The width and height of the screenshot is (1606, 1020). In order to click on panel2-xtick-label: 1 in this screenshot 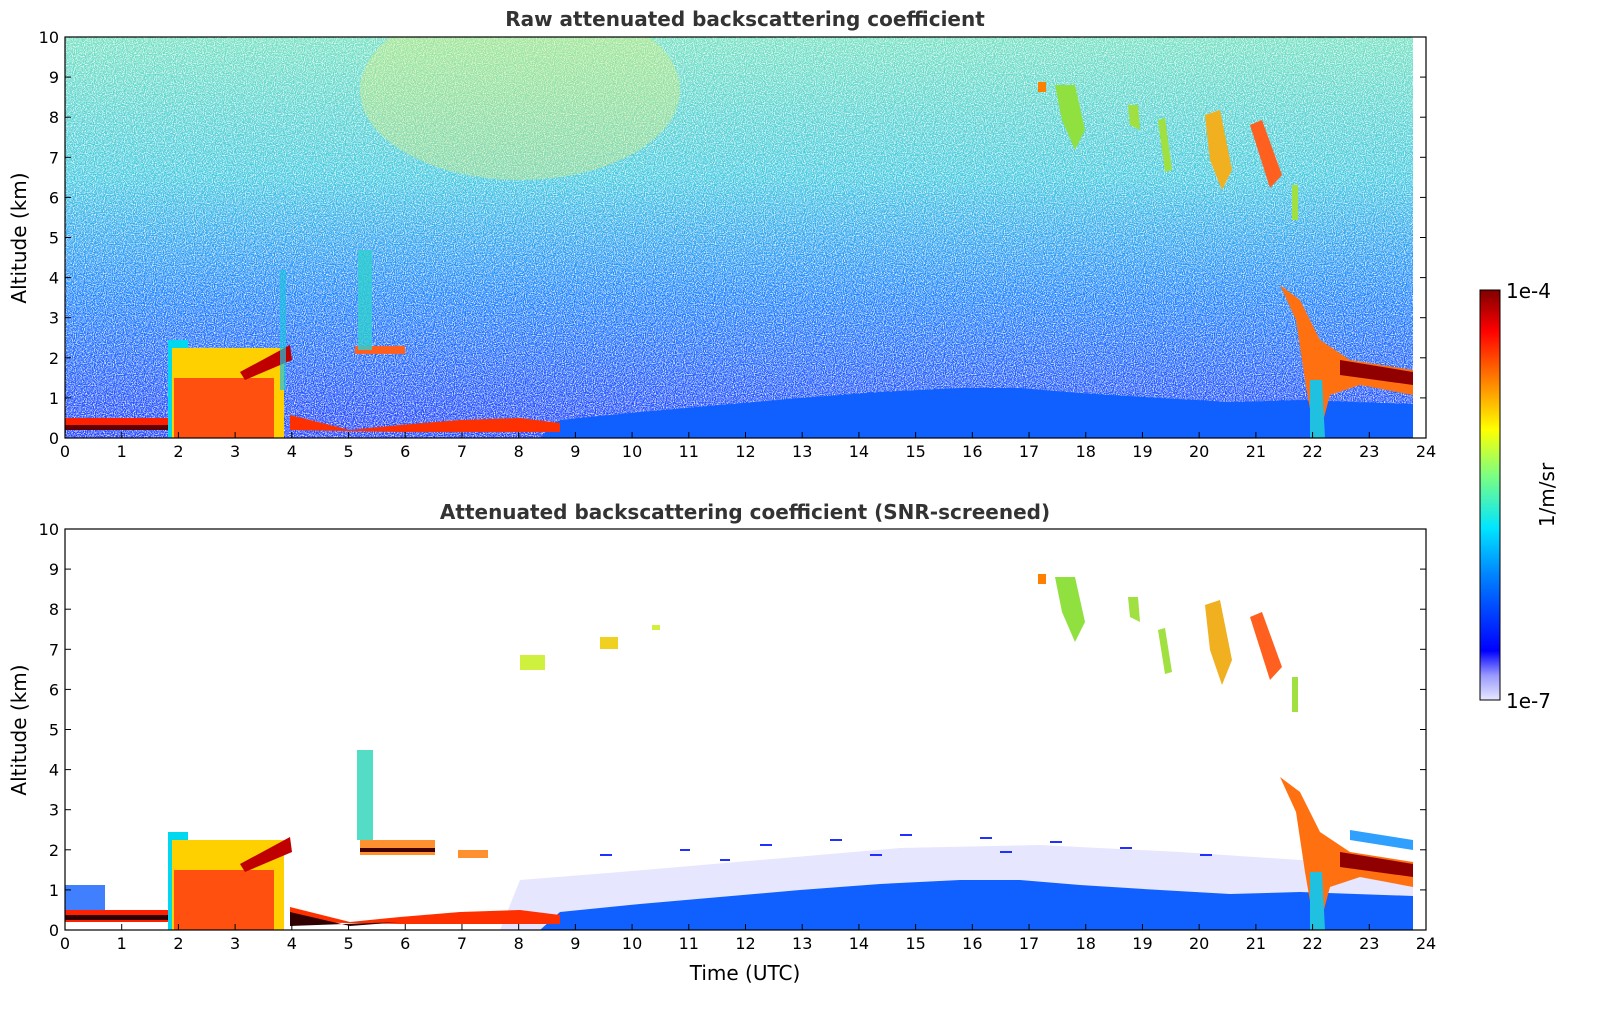, I will do `click(122, 943)`.